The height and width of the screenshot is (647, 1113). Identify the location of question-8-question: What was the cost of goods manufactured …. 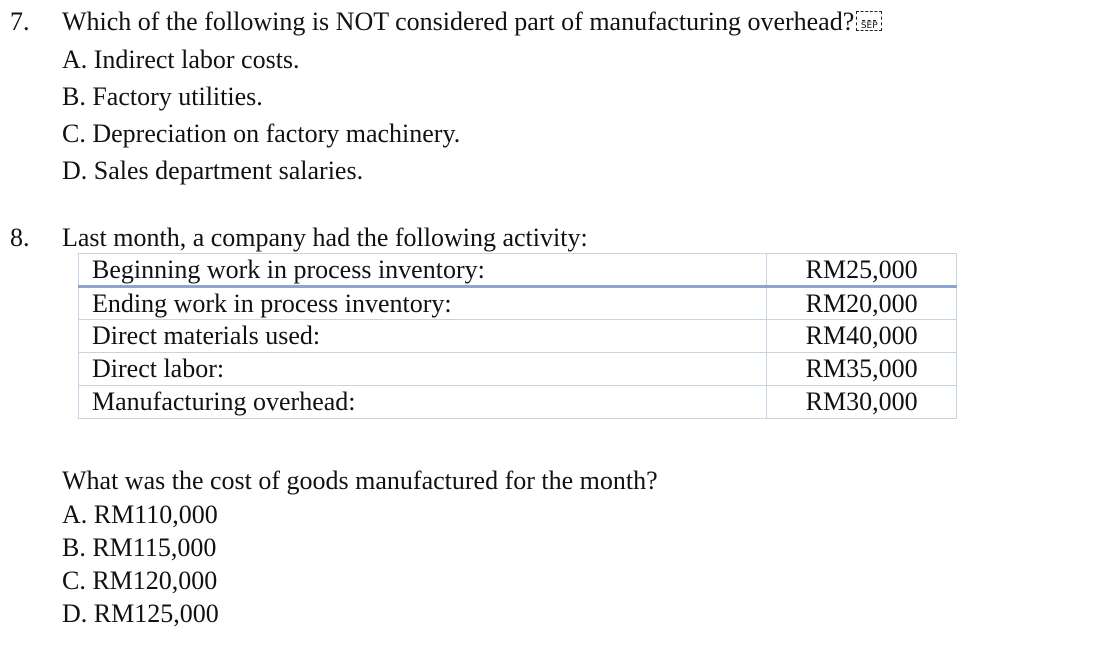
(360, 480).